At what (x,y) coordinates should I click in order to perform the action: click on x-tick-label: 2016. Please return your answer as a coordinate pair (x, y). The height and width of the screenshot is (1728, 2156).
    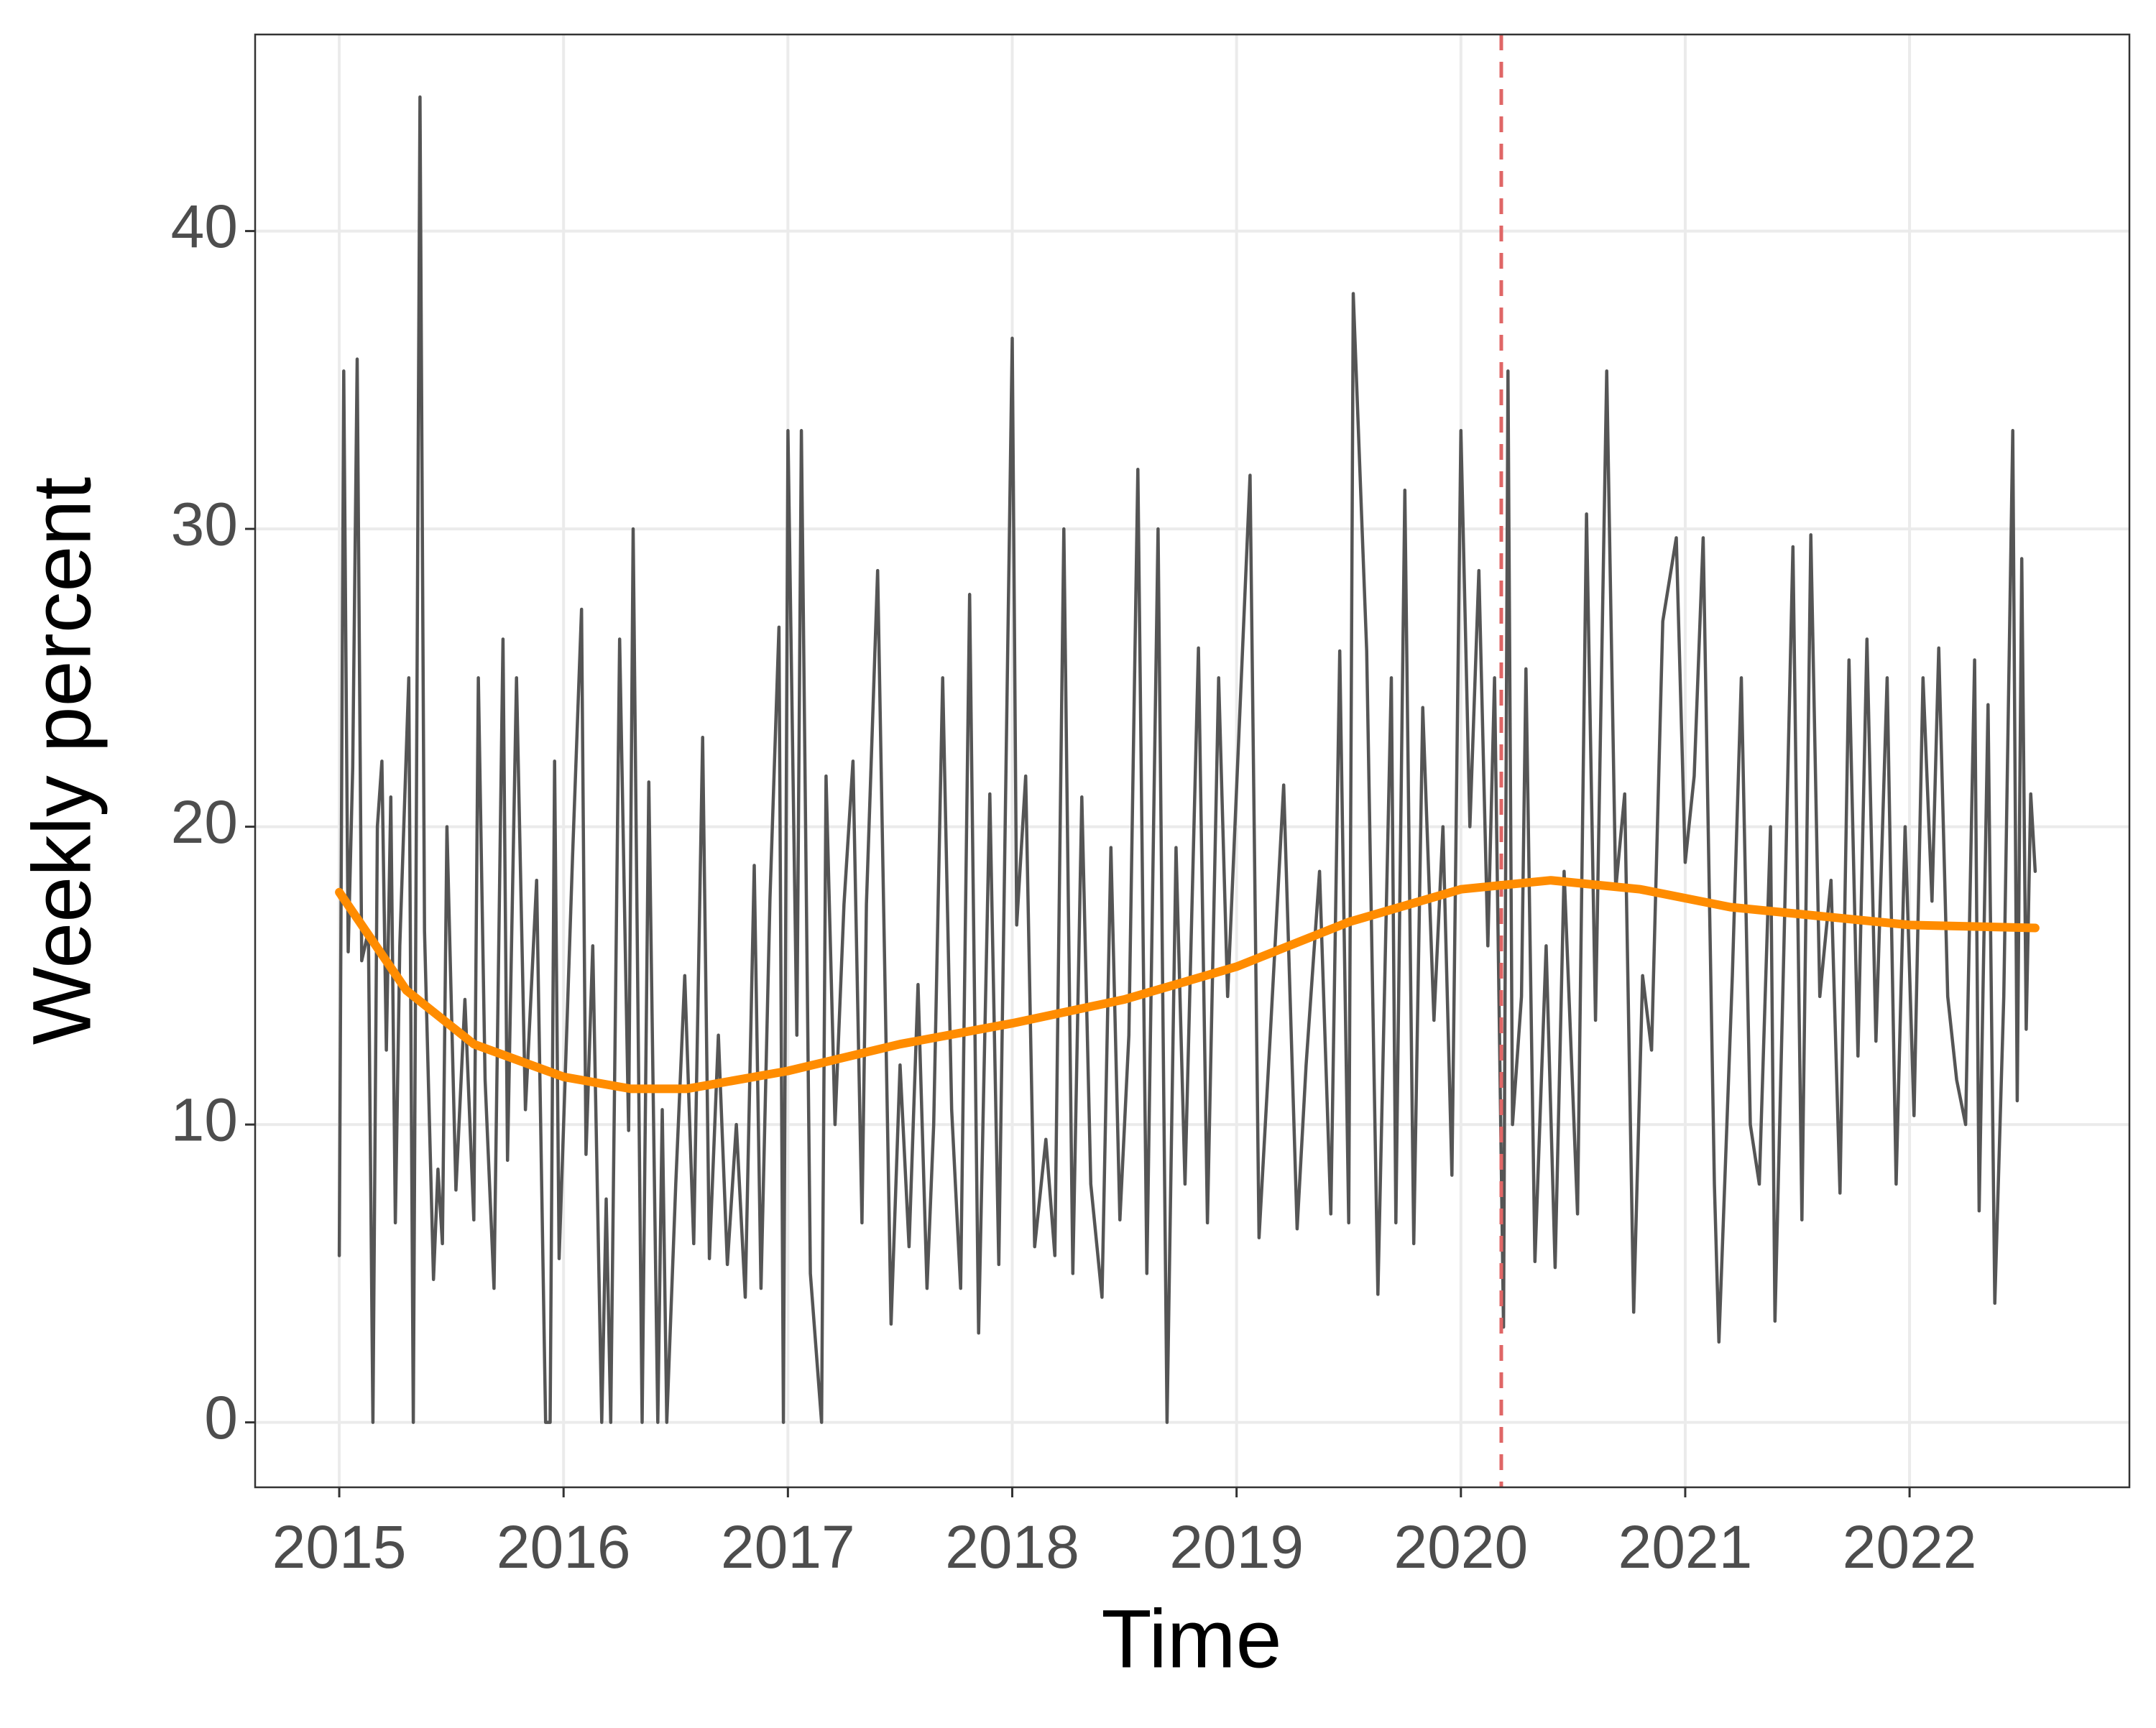
    Looking at the image, I should click on (564, 1547).